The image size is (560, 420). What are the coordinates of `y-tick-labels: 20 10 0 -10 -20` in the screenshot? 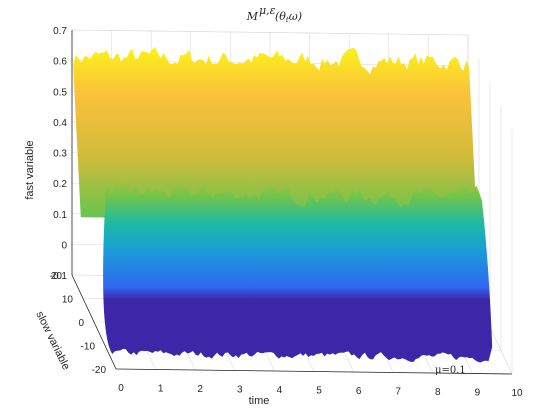 It's located at (79, 323).